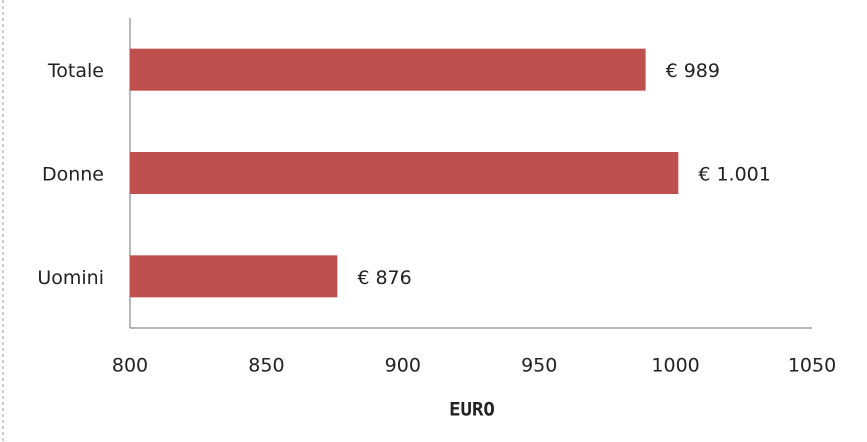  I want to click on x-axis-label: EURO, so click(472, 410).